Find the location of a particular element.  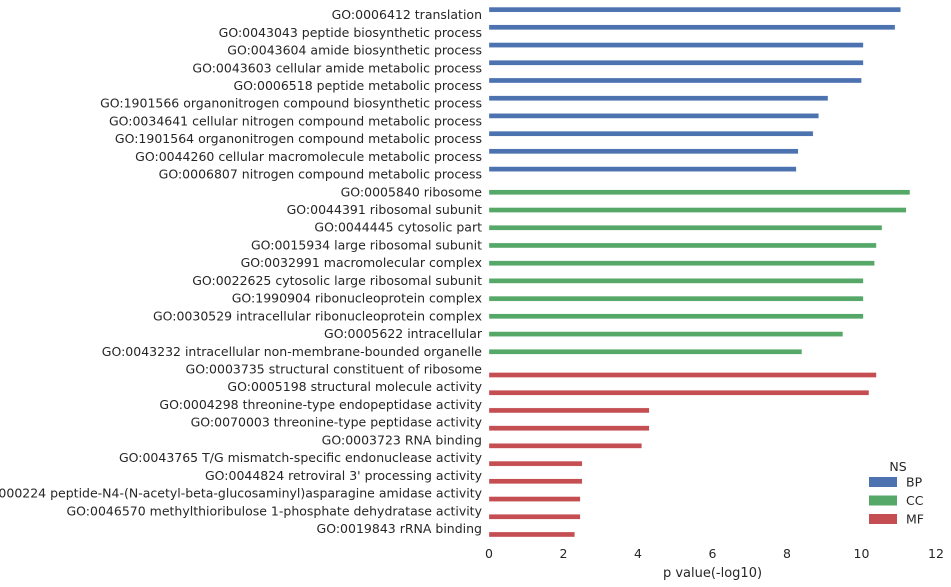

category-label: GO:0043604 amide biosynthetic process is located at coordinates (354, 50).